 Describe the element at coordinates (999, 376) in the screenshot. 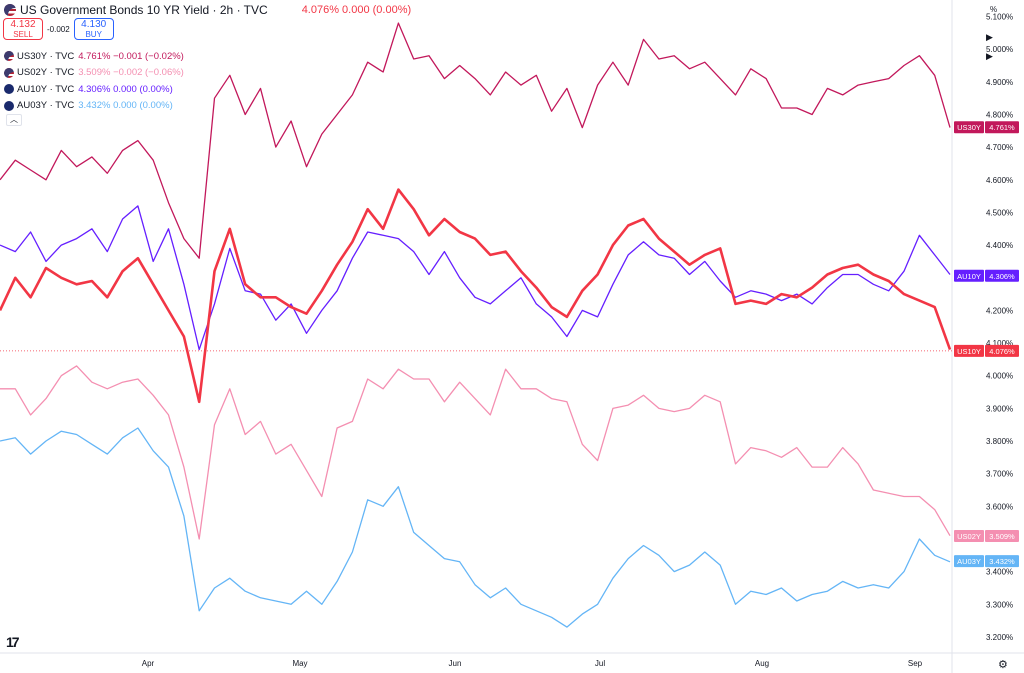

I see `y-tick-label: 4.000%` at that location.